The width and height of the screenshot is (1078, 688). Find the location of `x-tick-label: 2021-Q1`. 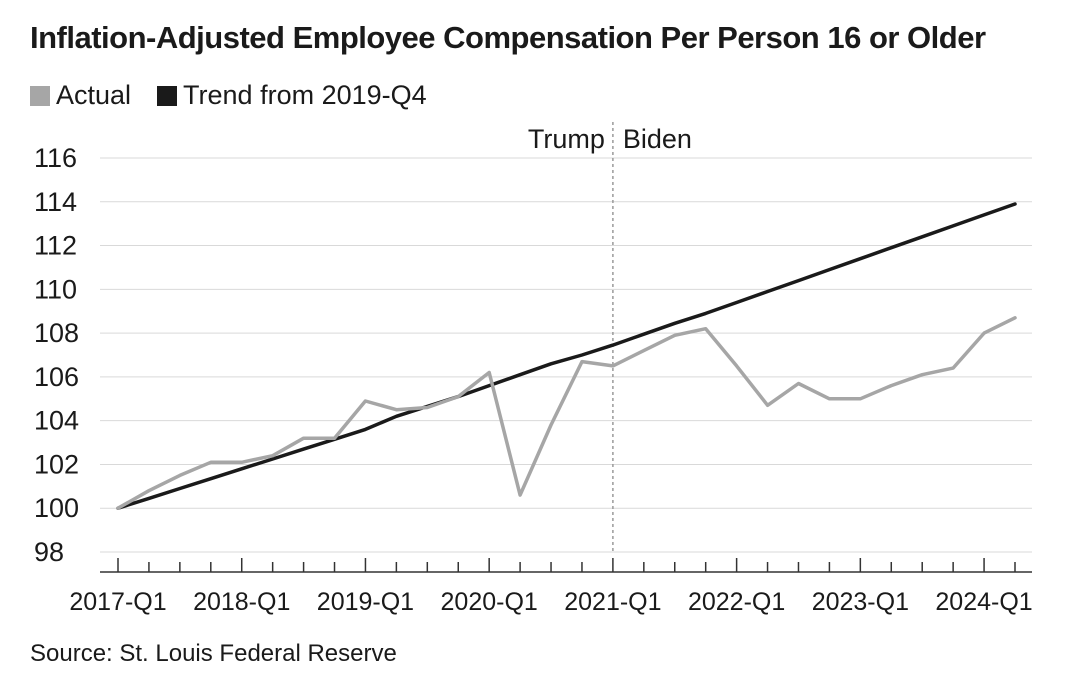

x-tick-label: 2021-Q1 is located at coordinates (612, 602).